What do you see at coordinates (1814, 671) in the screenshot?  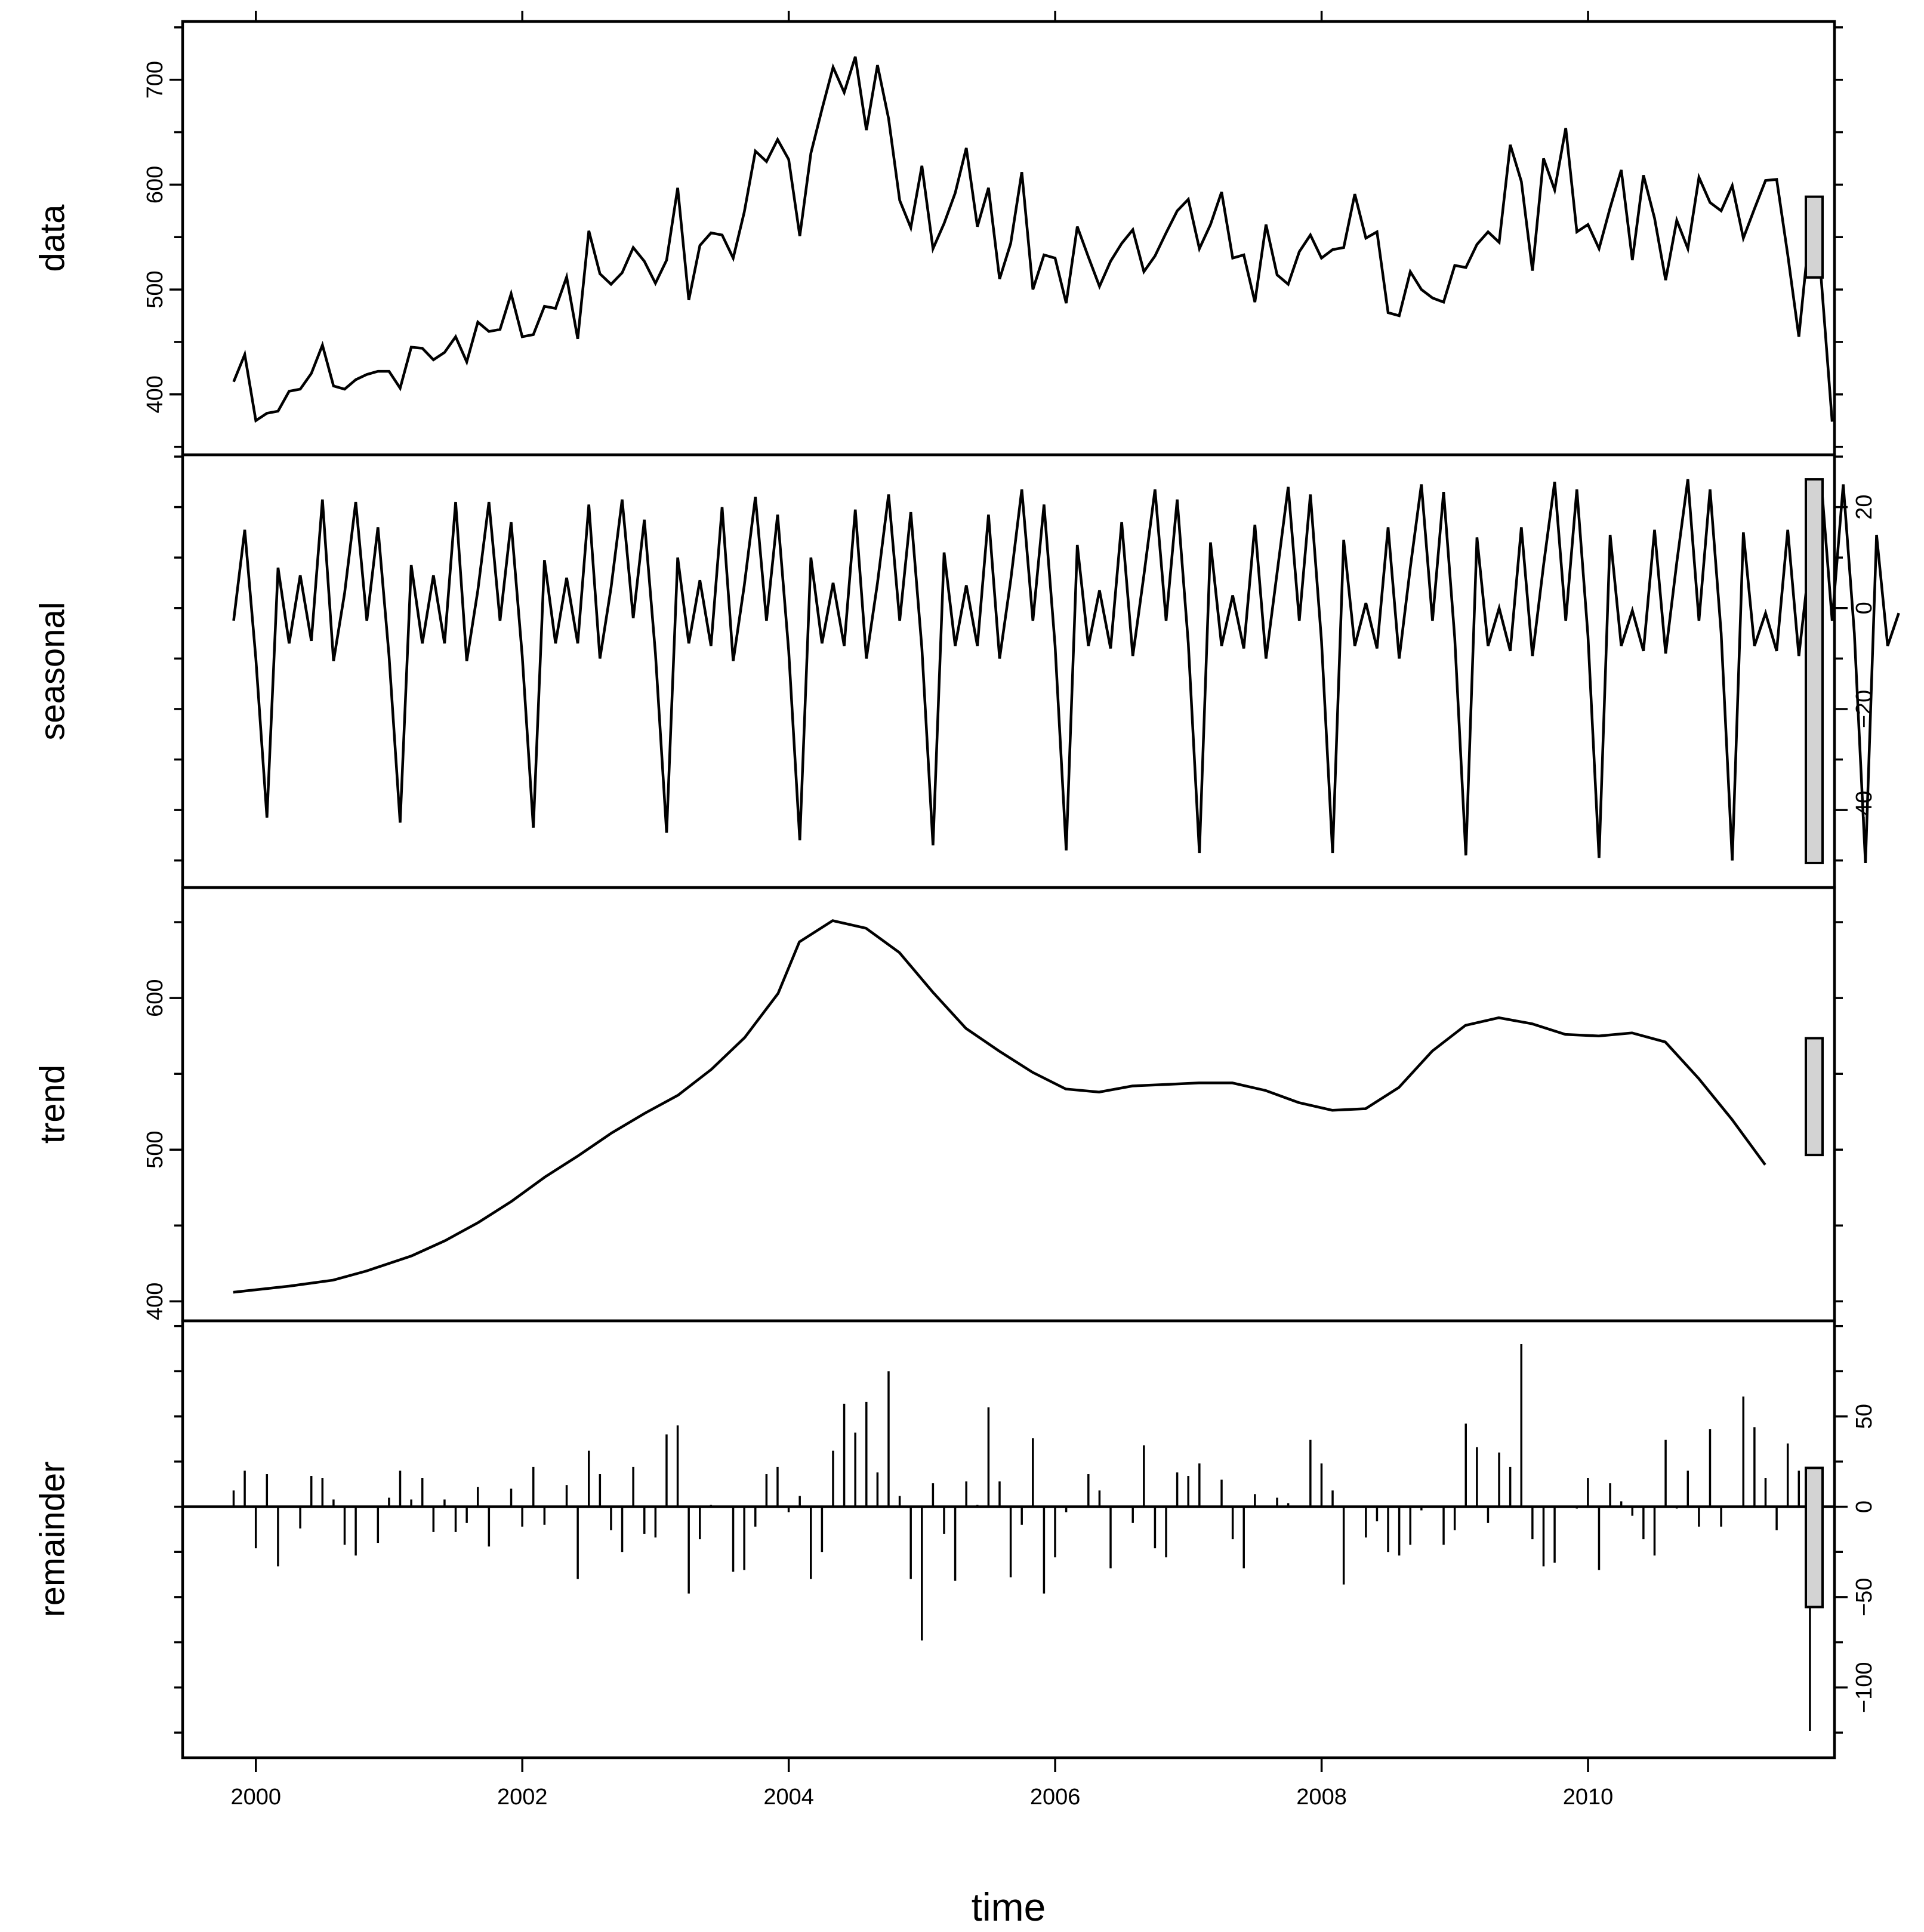 I see `scale-bar-seasonal` at bounding box center [1814, 671].